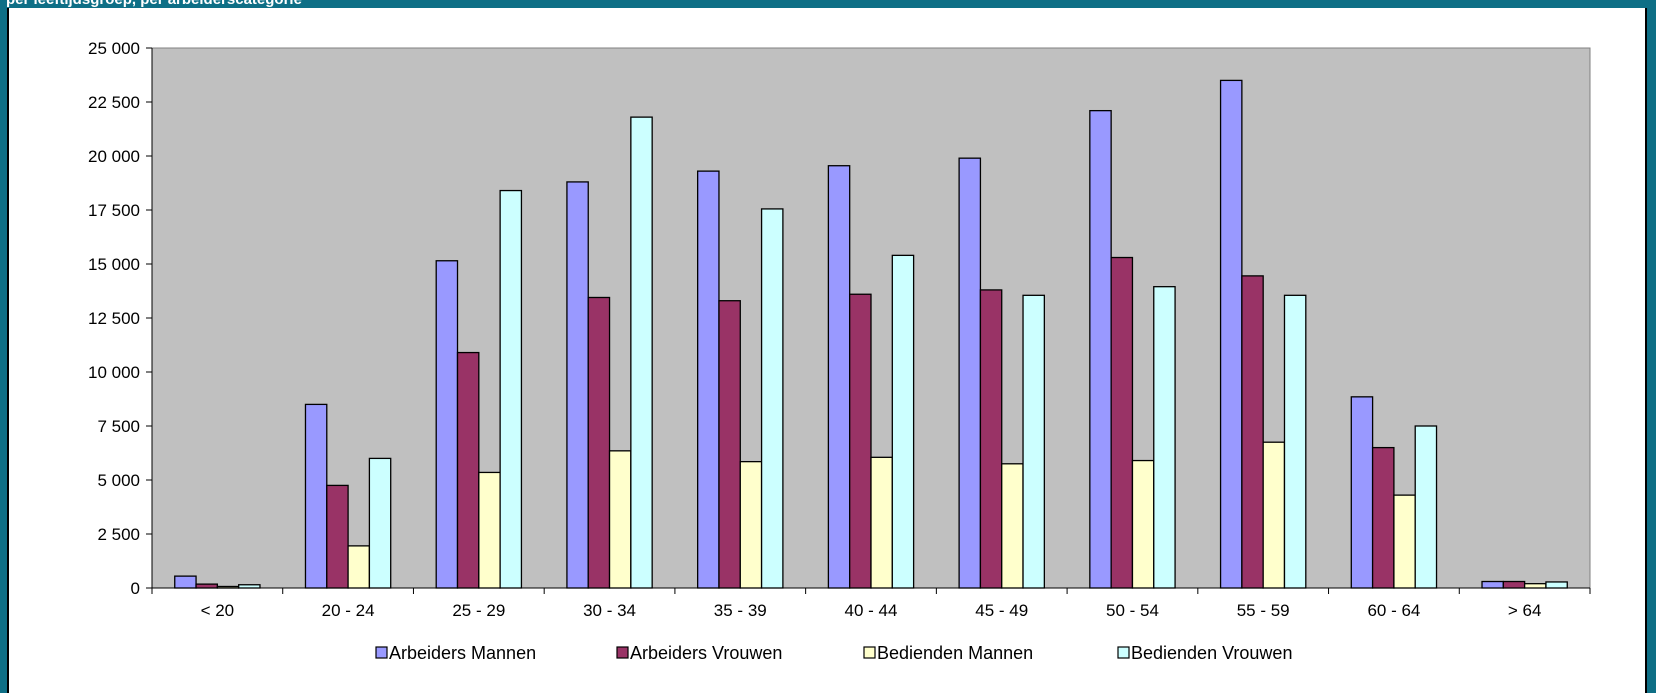 This screenshot has width=1656, height=693. I want to click on x-tick-label: 55 - 59, so click(1263, 610).